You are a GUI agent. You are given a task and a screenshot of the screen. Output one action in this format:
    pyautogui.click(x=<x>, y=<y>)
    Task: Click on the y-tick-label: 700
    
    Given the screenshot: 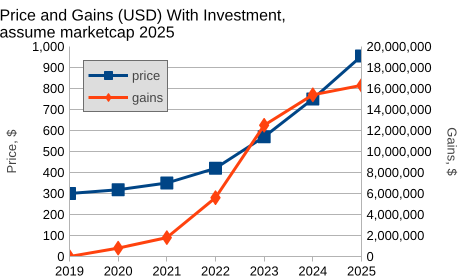 What is the action you would take?
    pyautogui.click(x=53, y=109)
    